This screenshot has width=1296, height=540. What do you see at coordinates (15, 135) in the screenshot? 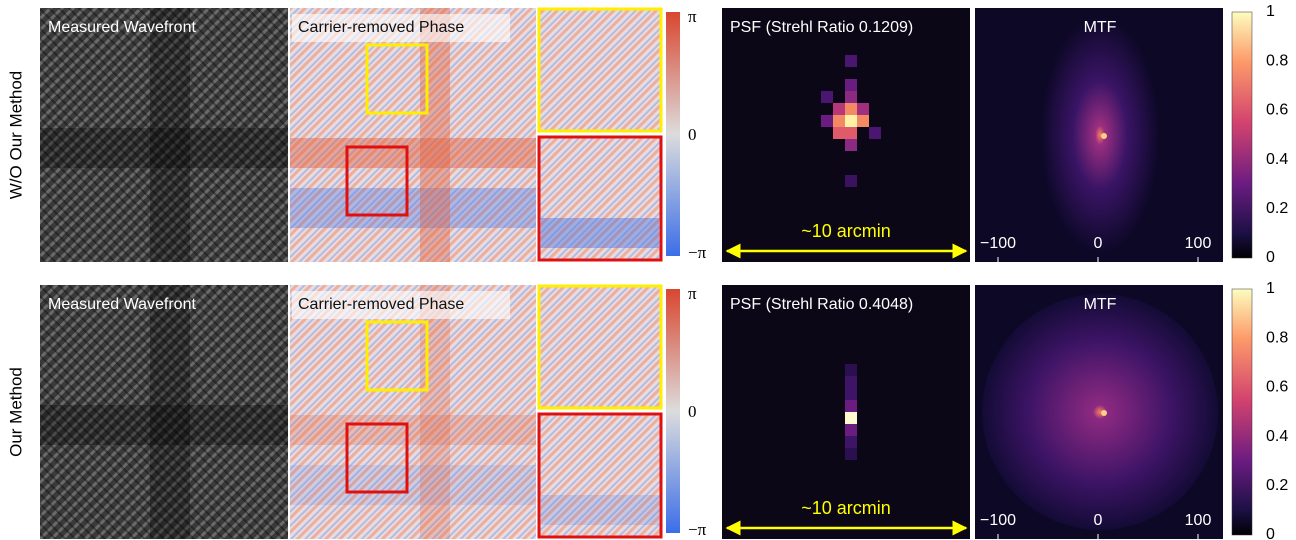
I see `row-label: W/O Our Method` at bounding box center [15, 135].